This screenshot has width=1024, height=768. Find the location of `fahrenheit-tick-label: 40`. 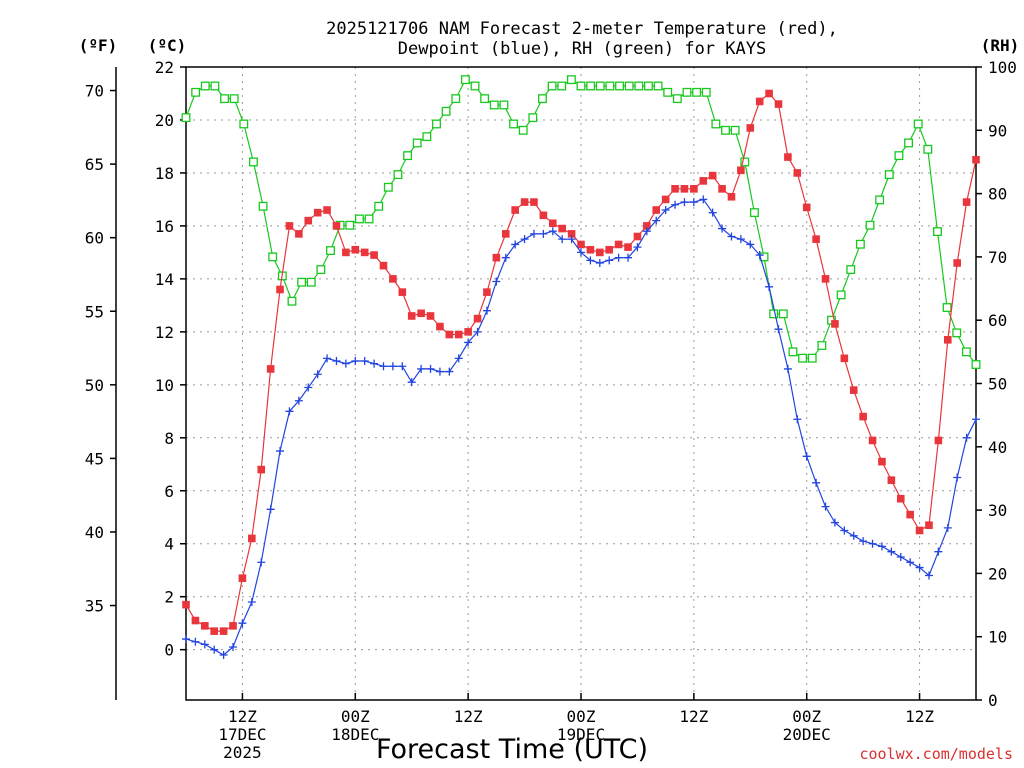

fahrenheit-tick-label: 40 is located at coordinates (94, 532).